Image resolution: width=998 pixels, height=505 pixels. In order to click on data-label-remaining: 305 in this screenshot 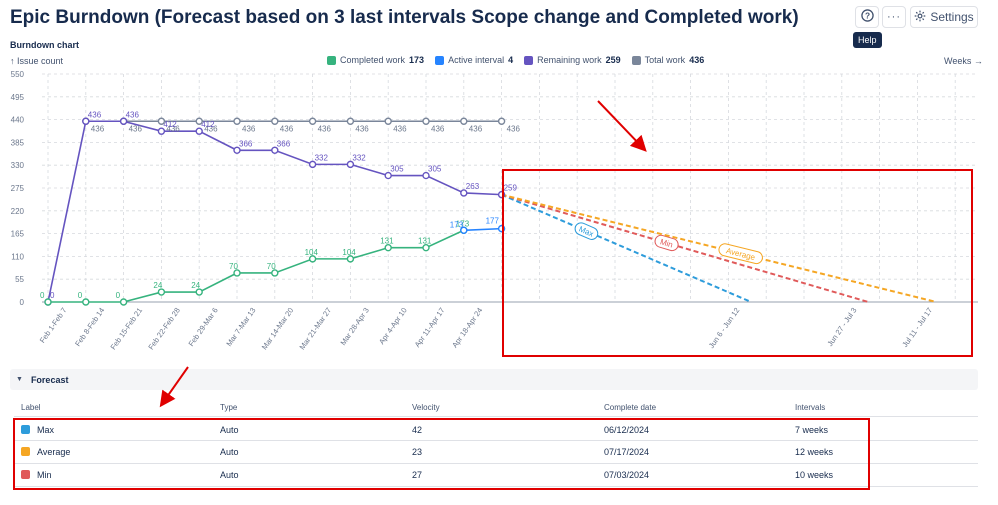, I will do `click(397, 169)`.